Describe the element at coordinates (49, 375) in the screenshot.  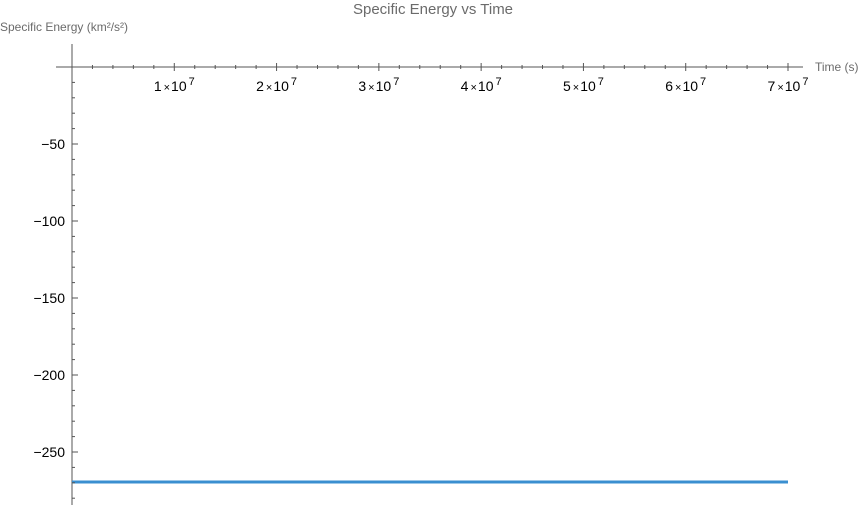
I see `y-tick-label: −200` at that location.